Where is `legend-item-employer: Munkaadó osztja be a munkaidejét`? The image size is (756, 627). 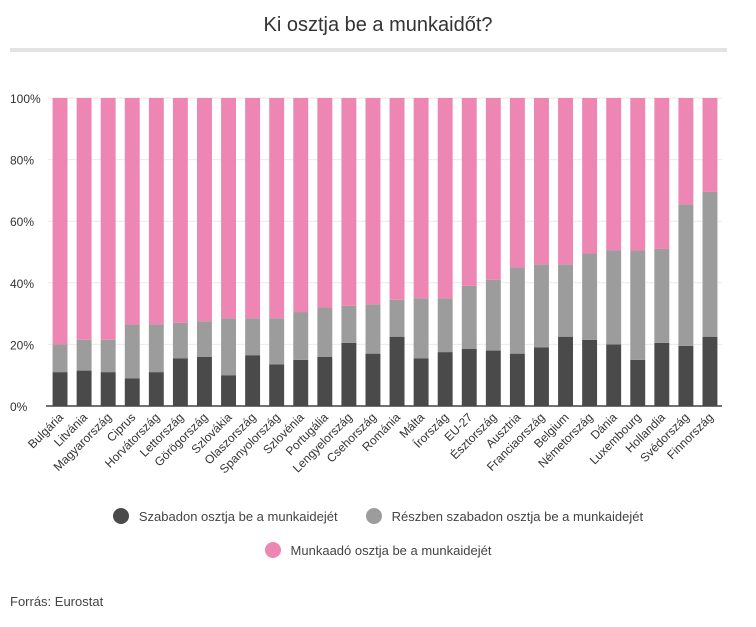 legend-item-employer: Munkaadó osztja be a munkaidejét is located at coordinates (378, 550).